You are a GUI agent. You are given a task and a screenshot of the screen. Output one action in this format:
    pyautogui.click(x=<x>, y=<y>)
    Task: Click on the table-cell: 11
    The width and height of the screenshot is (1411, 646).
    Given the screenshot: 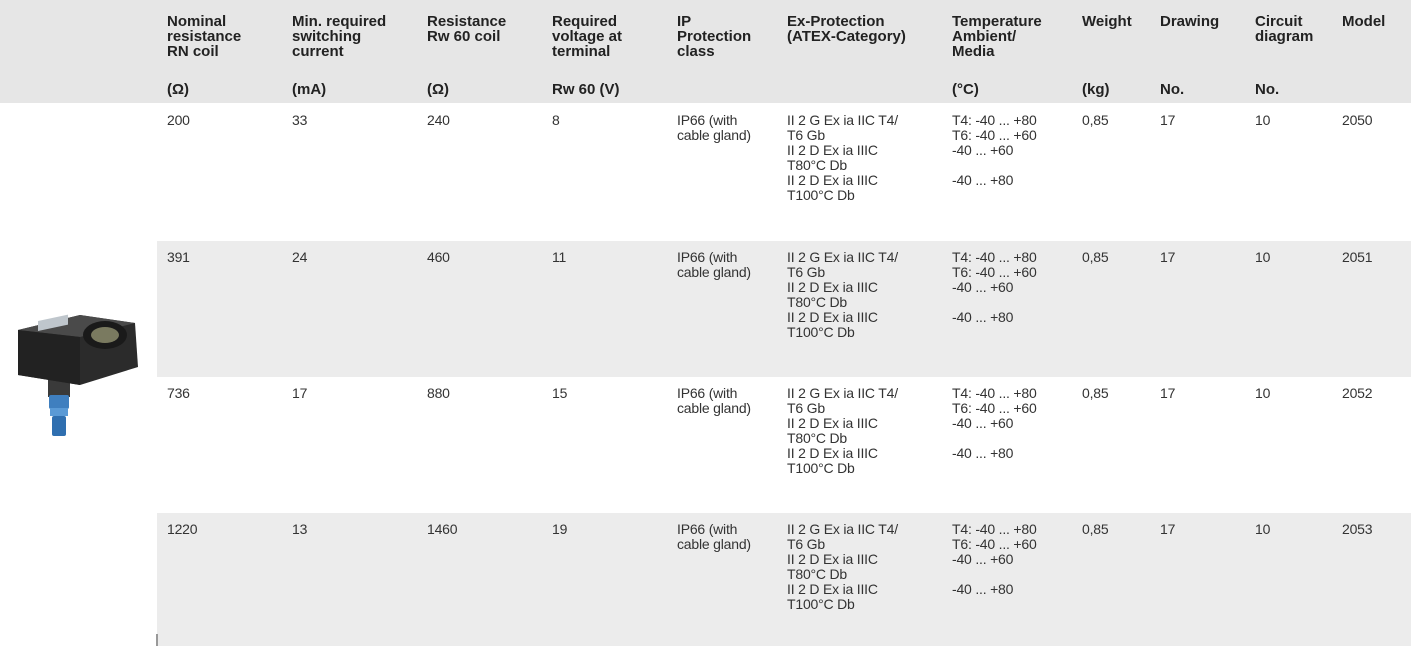 What is the action you would take?
    pyautogui.click(x=559, y=257)
    